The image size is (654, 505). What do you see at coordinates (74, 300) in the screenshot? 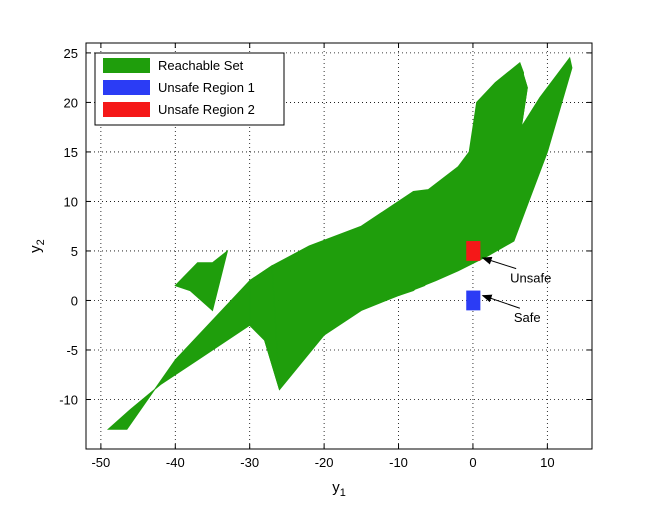
I see `y-tick-label: 0` at bounding box center [74, 300].